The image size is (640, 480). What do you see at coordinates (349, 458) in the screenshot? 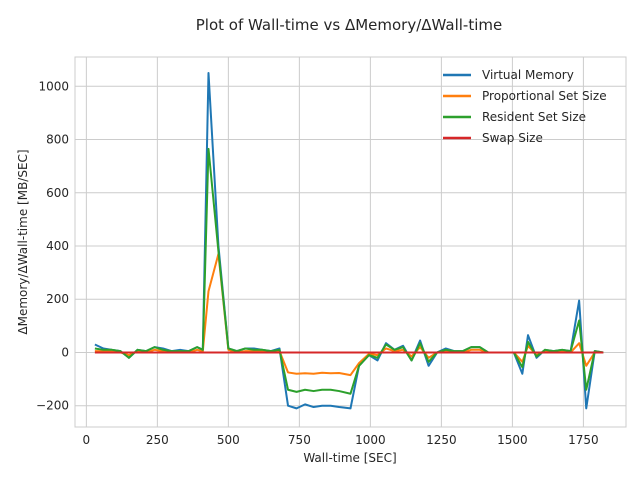
I see `x-axis-label: Wall-time [SEC]` at bounding box center [349, 458].